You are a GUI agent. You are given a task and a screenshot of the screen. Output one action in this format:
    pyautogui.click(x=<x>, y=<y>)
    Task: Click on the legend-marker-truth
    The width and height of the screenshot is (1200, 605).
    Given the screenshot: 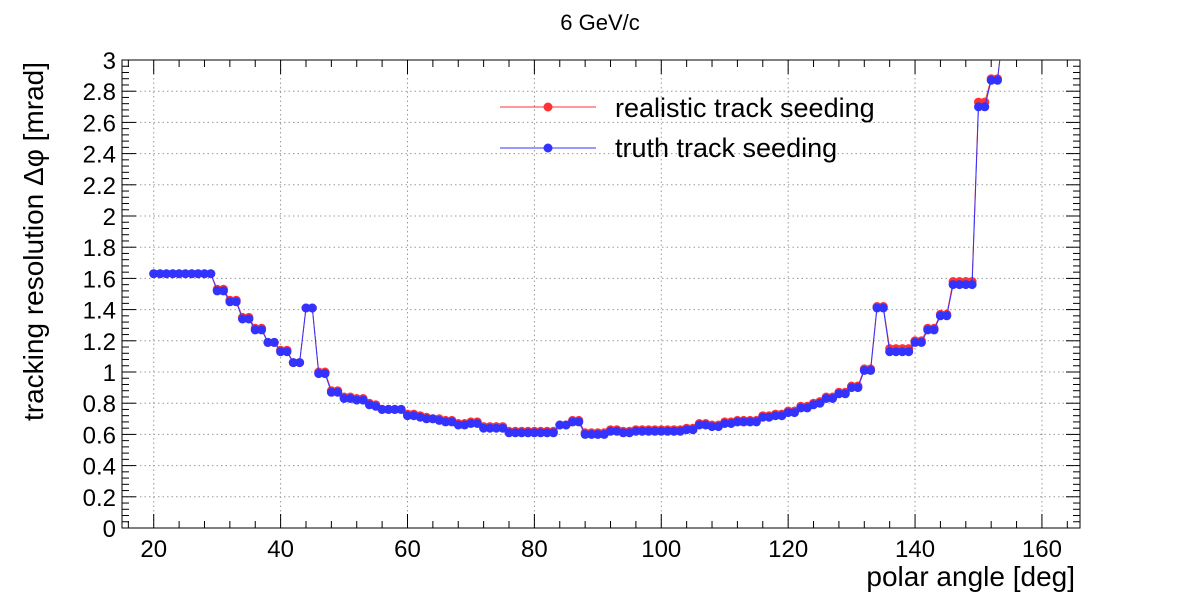 What is the action you would take?
    pyautogui.click(x=548, y=148)
    